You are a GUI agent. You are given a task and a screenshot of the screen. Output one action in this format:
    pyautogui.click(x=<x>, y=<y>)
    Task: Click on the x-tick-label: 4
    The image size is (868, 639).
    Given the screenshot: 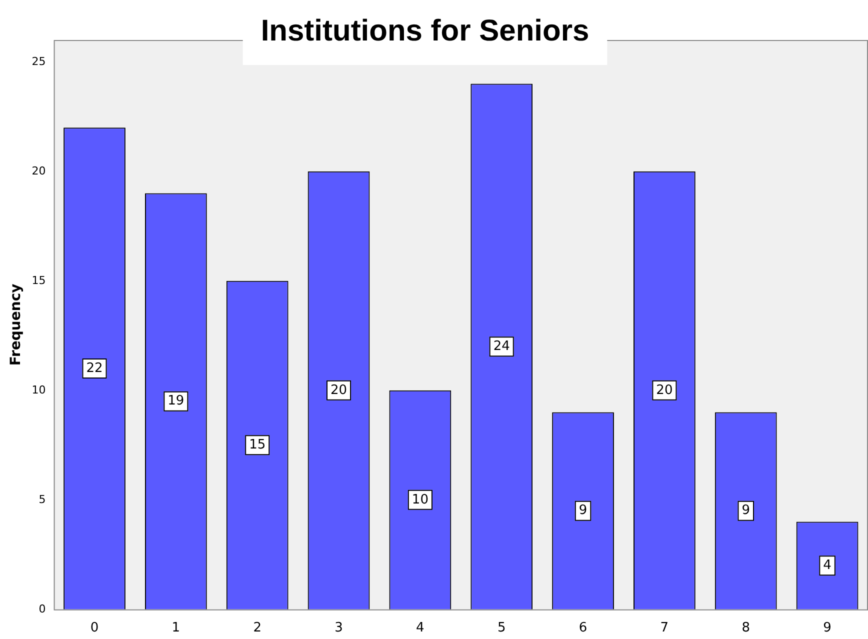 What is the action you would take?
    pyautogui.click(x=420, y=628)
    